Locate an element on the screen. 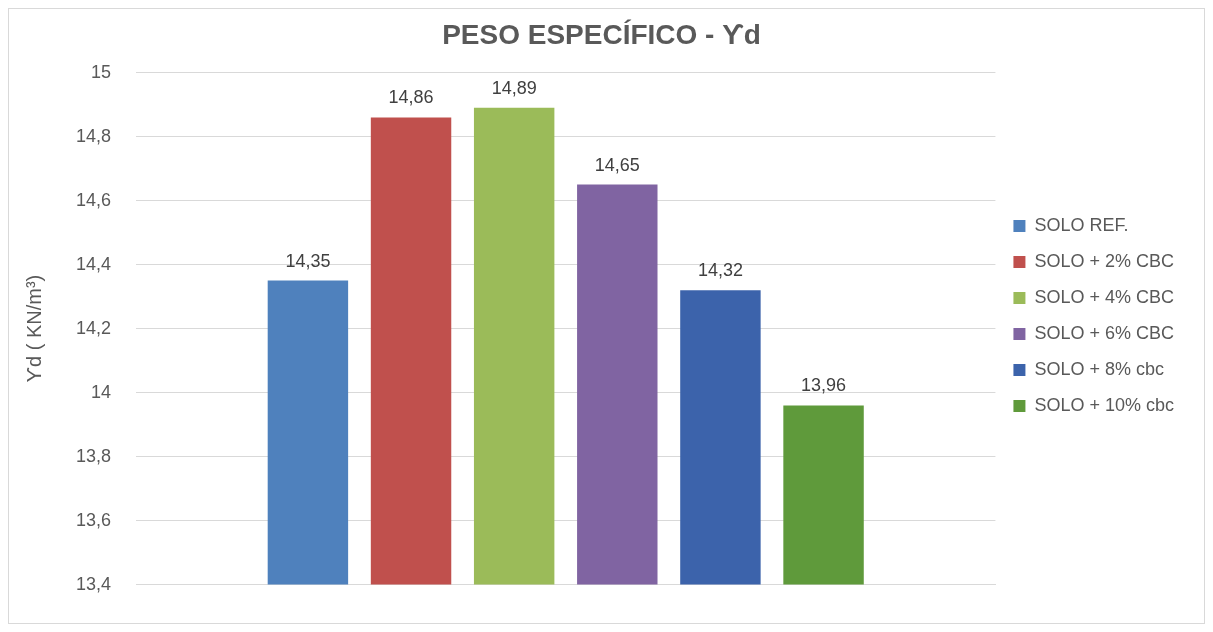 Image resolution: width=1213 pixels, height=632 pixels. y-tick-label: 14,8 is located at coordinates (93, 135).